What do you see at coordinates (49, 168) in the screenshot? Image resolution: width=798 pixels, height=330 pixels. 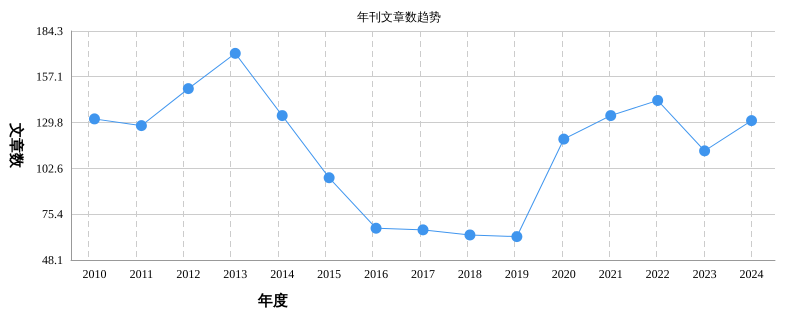 I see `y-tick-label: 102.6` at bounding box center [49, 168].